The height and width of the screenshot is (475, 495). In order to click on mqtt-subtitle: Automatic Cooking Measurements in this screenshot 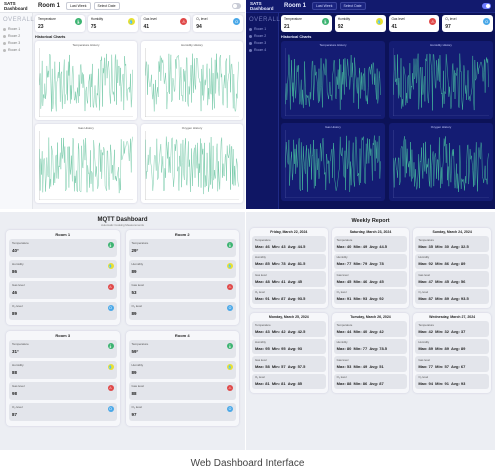, I will do `click(122, 225)`.